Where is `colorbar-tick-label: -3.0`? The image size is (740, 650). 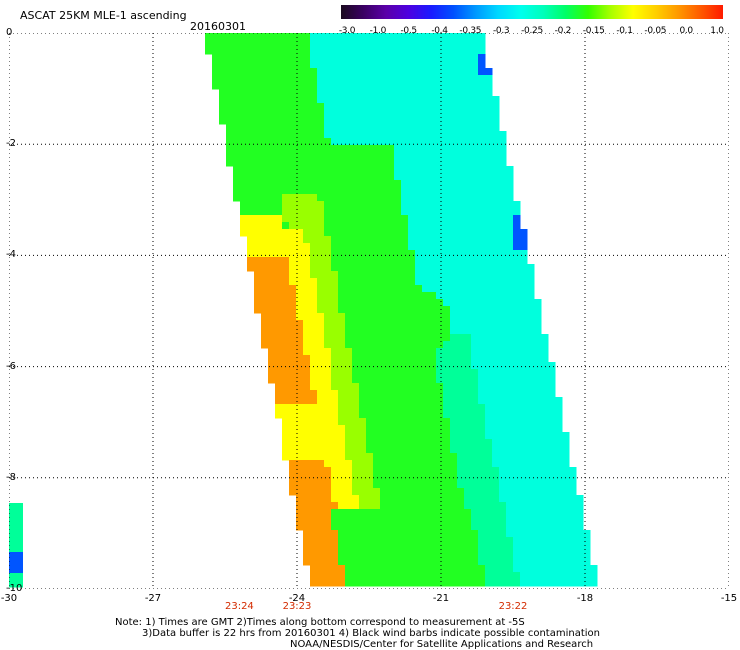
colorbar-tick-label: -3.0 is located at coordinates (347, 31).